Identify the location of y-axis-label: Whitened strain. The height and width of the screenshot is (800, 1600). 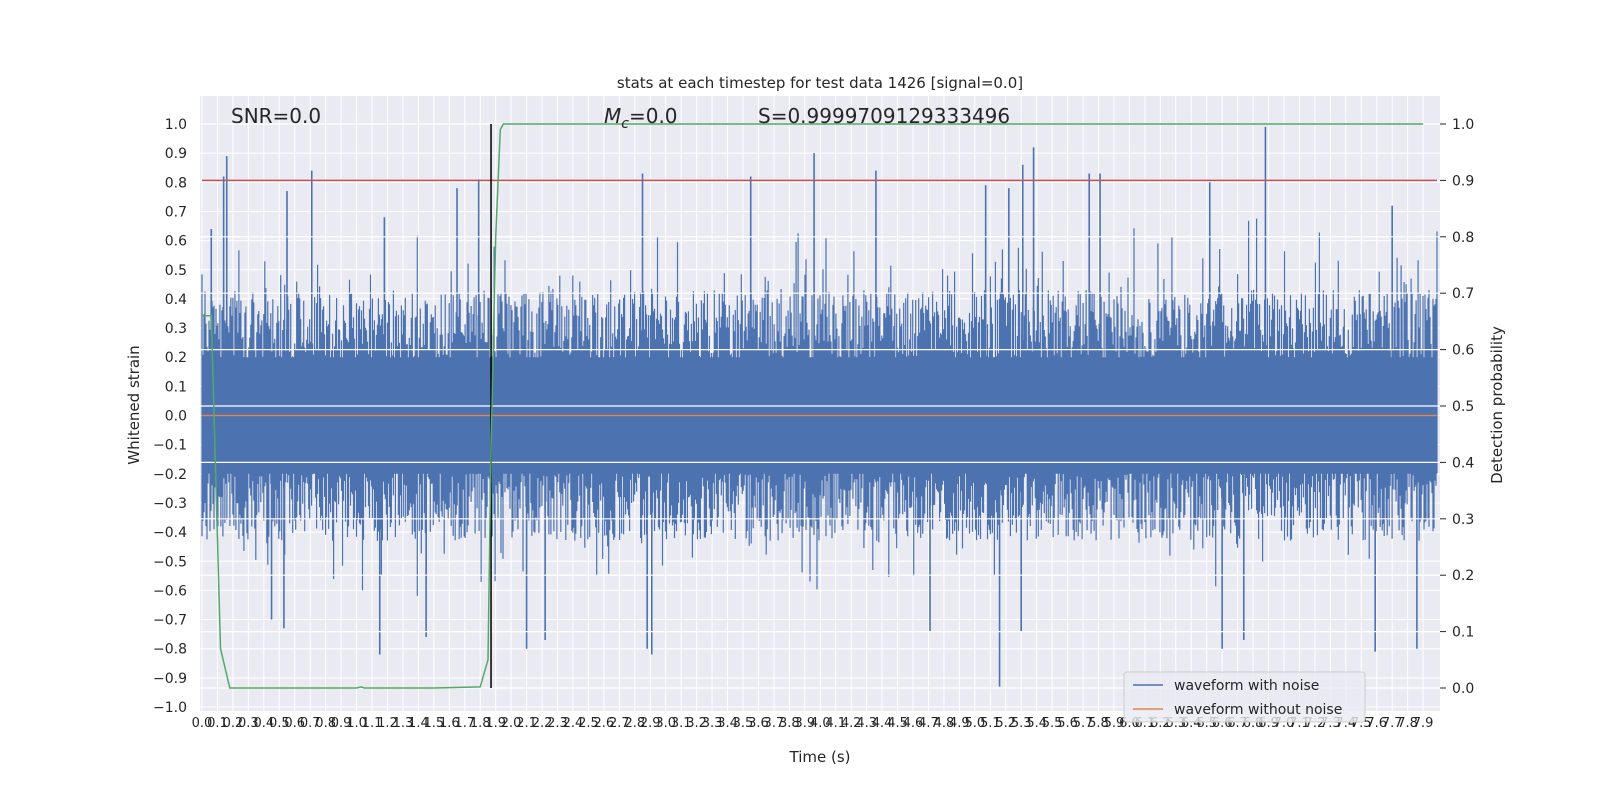
(134, 404).